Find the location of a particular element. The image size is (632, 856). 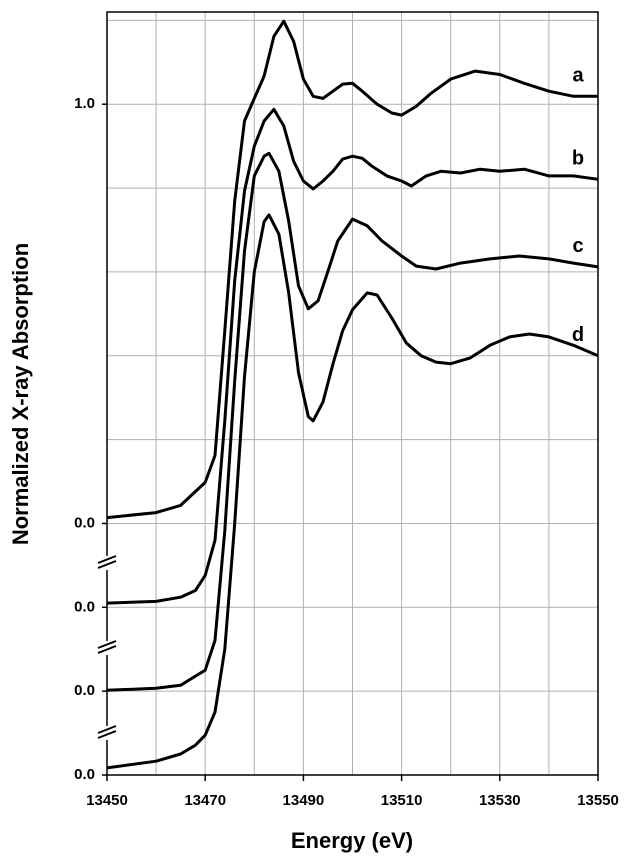

x-tick-label: 13450 is located at coordinates (107, 800).